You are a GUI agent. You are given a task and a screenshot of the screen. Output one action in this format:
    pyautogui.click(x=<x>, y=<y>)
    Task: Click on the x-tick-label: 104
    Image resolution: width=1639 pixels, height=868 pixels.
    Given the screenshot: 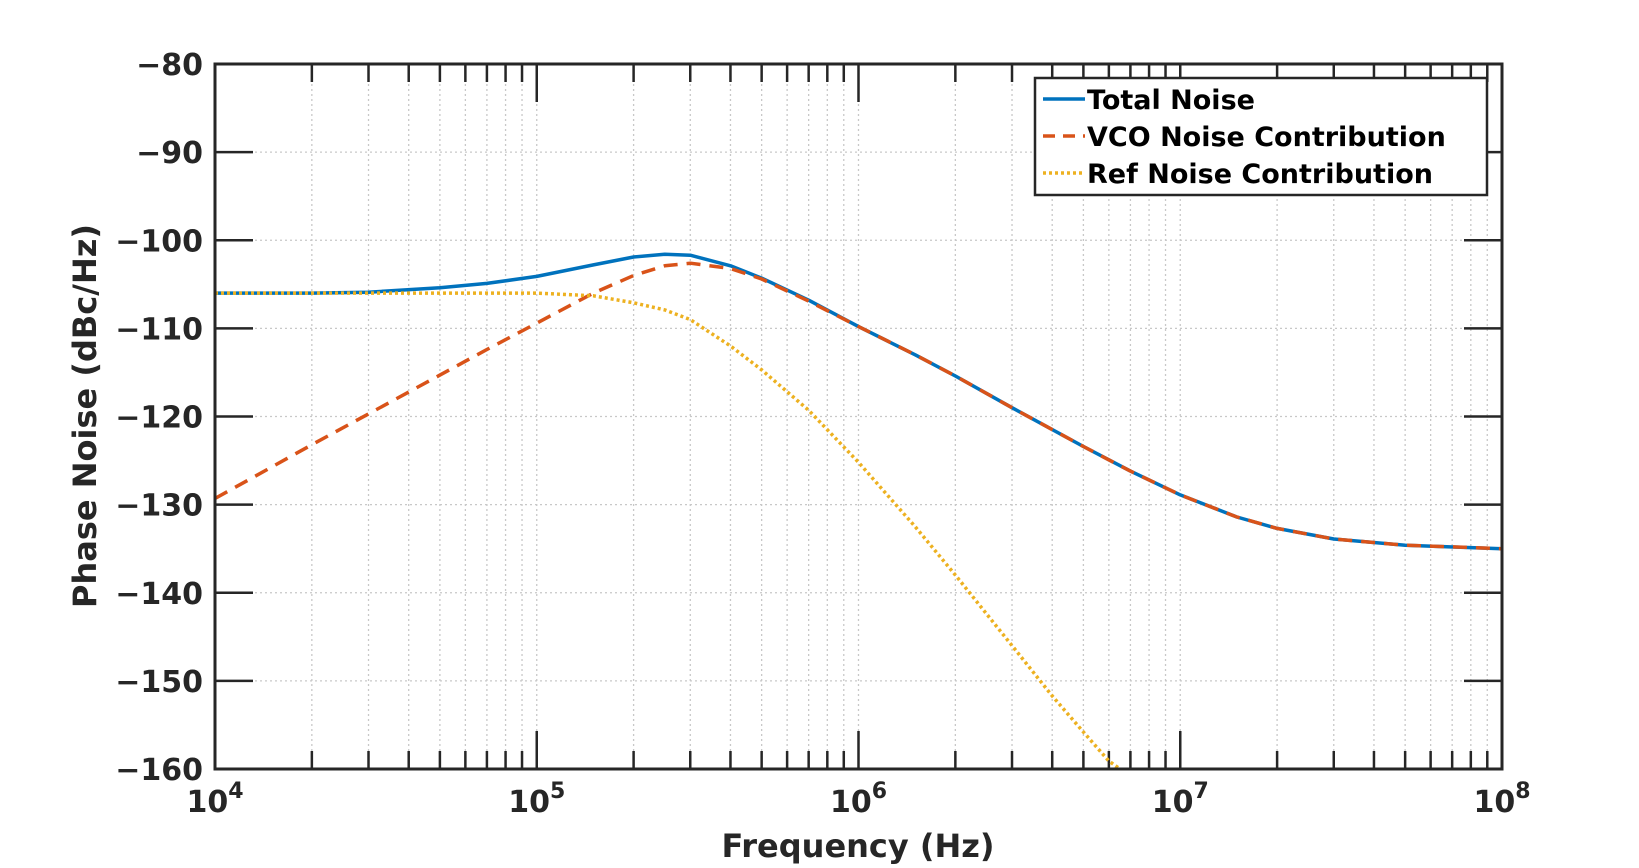 What is the action you would take?
    pyautogui.click(x=214, y=799)
    